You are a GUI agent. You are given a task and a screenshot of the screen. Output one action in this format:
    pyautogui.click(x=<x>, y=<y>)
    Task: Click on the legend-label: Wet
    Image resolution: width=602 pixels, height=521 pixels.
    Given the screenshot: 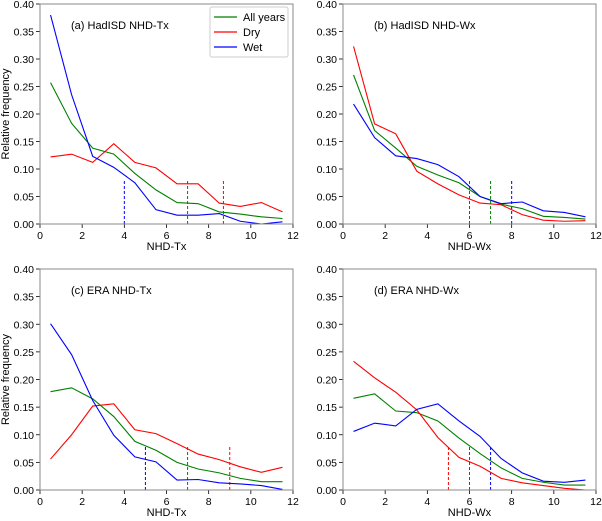 What is the action you would take?
    pyautogui.click(x=252, y=48)
    